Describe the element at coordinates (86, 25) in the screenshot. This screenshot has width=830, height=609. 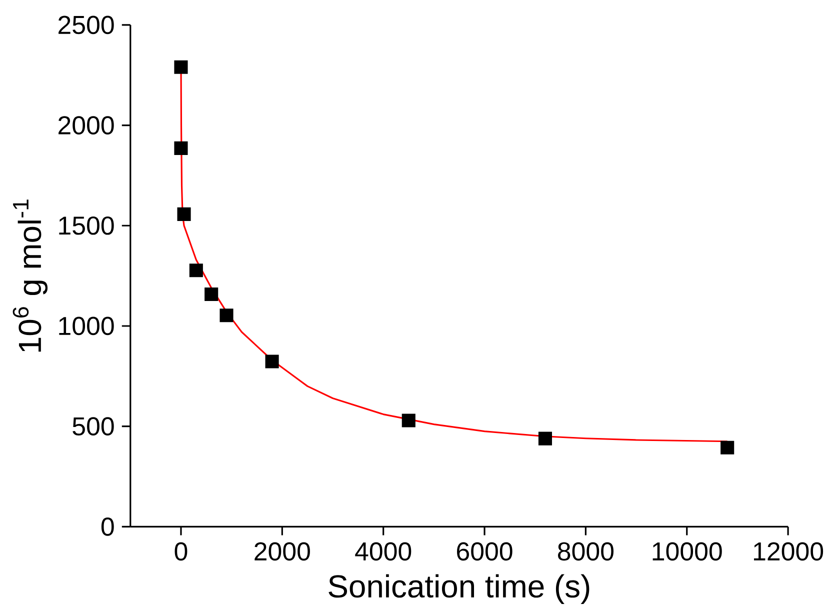
I see `y-tick-label: 2500` at that location.